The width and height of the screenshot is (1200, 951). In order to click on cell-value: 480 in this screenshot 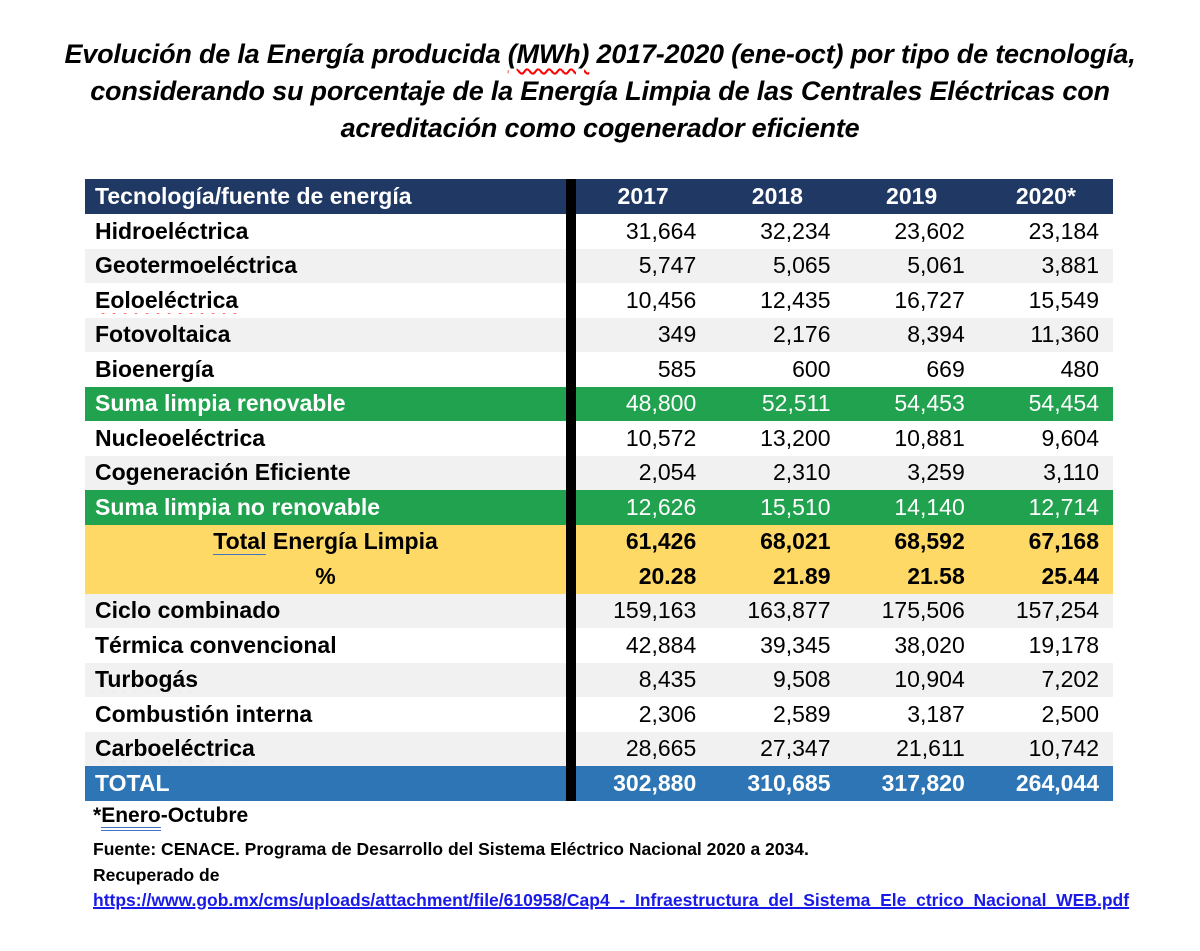, I will do `click(1079, 368)`.